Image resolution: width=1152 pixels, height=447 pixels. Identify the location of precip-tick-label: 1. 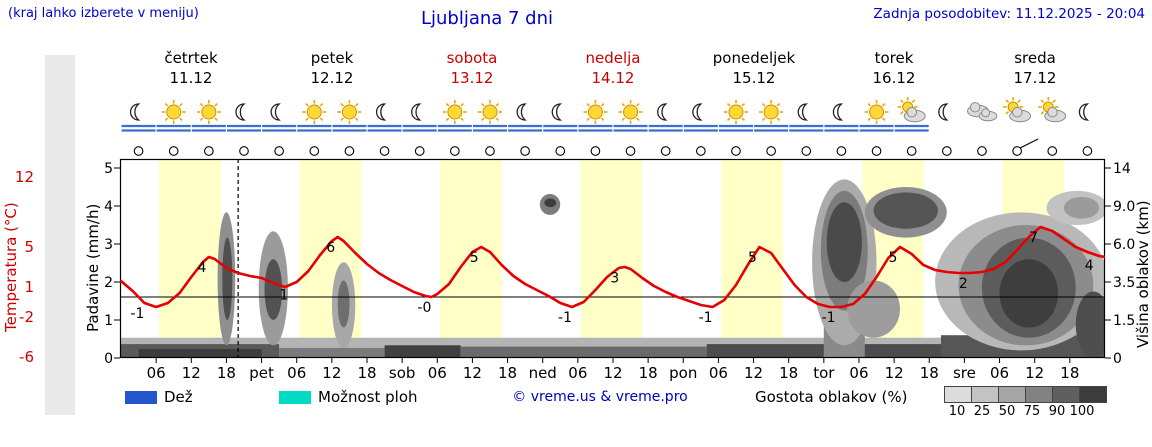
(108, 321).